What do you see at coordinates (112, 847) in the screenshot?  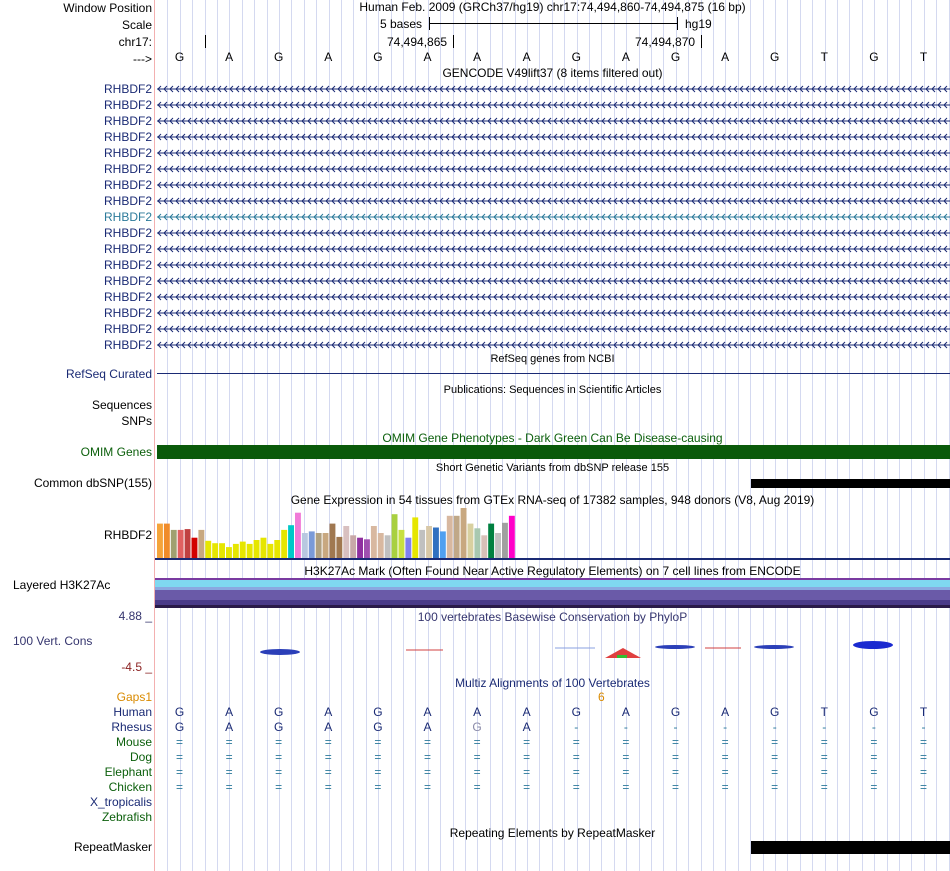 I see `repeatmasker-label: RepeatMasker` at bounding box center [112, 847].